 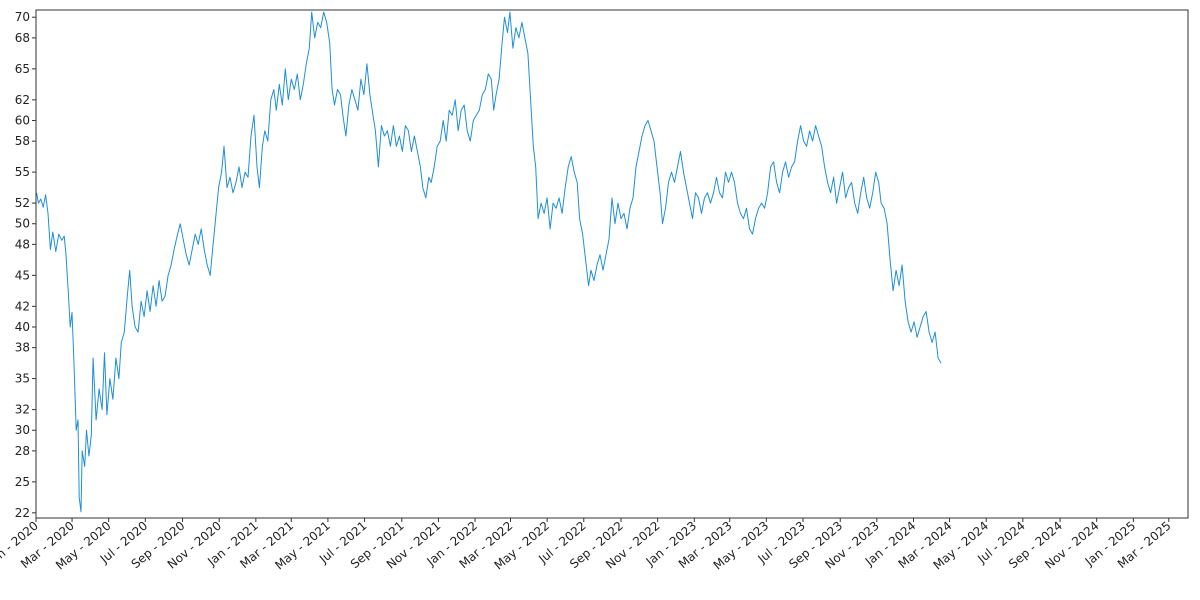 What do you see at coordinates (22, 224) in the screenshot?
I see `y-tick-label: 50` at bounding box center [22, 224].